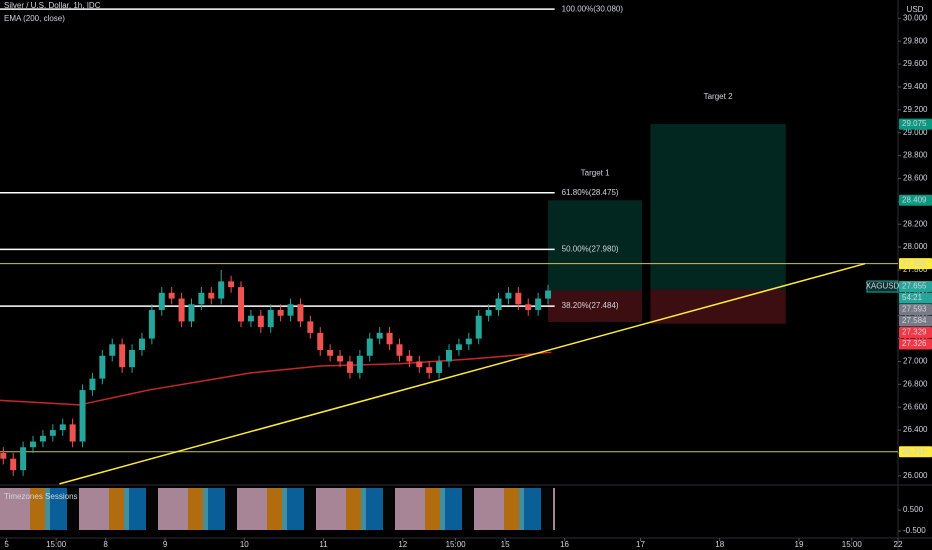 The width and height of the screenshot is (932, 550). I want to click on fib-label: 61.80%(28.475), so click(590, 192).